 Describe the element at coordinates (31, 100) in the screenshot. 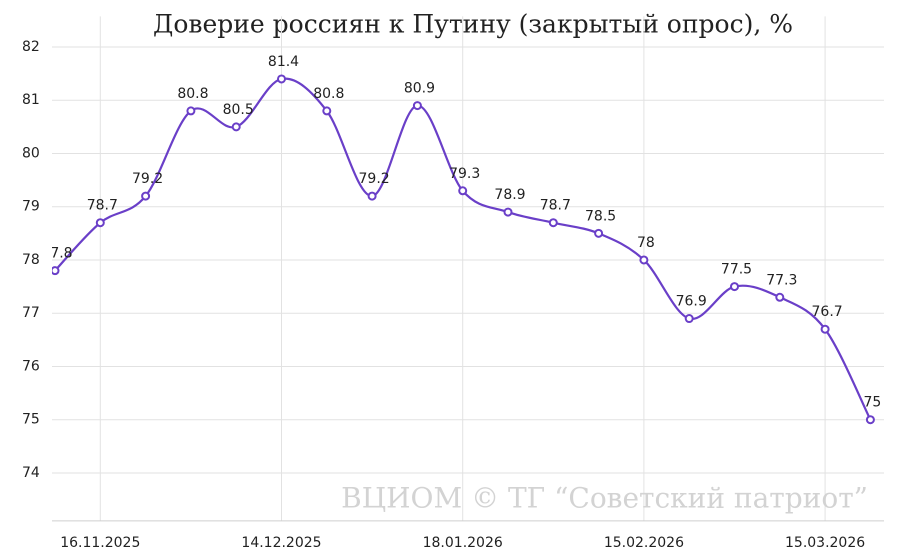

I see `y-tick-label: 81` at that location.